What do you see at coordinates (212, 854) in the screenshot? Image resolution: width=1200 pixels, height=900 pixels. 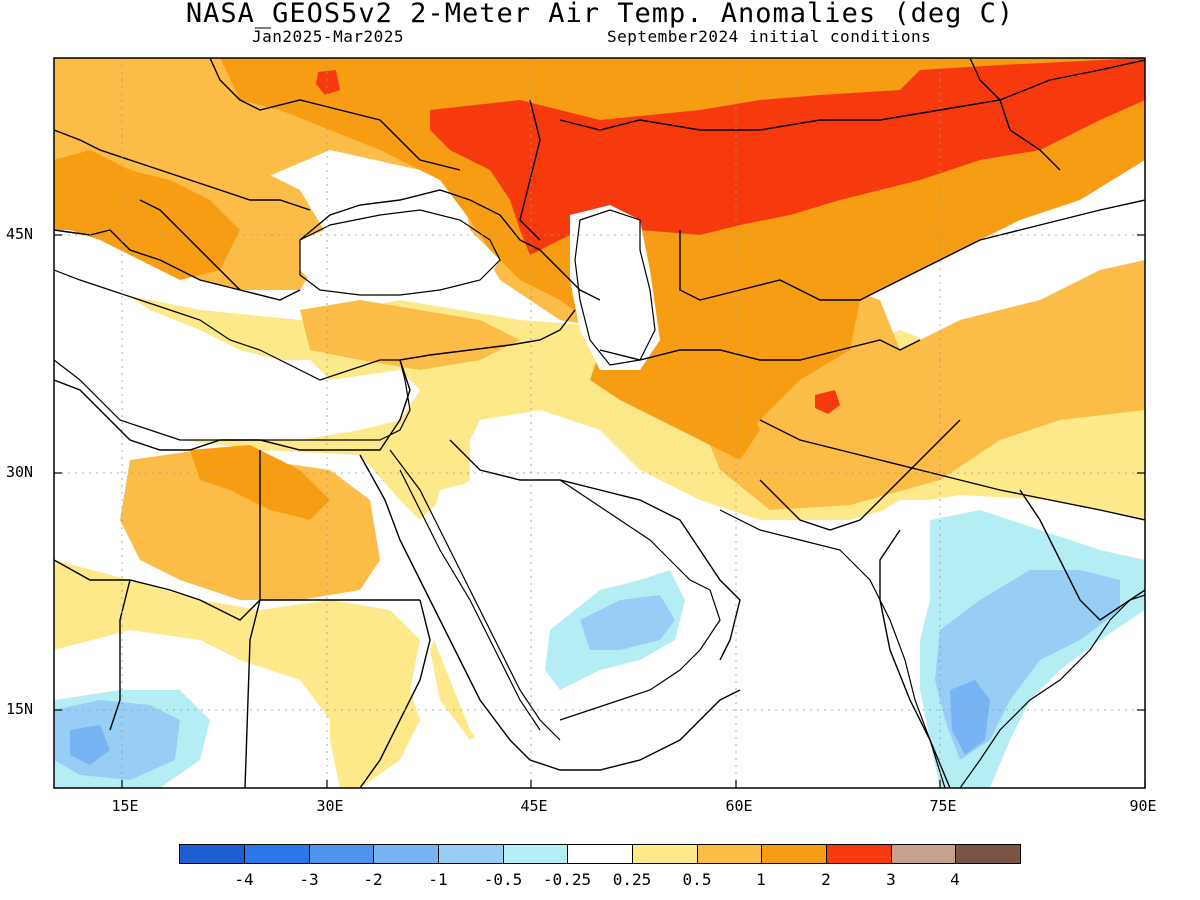 I see `color-bin-lt-minus4` at bounding box center [212, 854].